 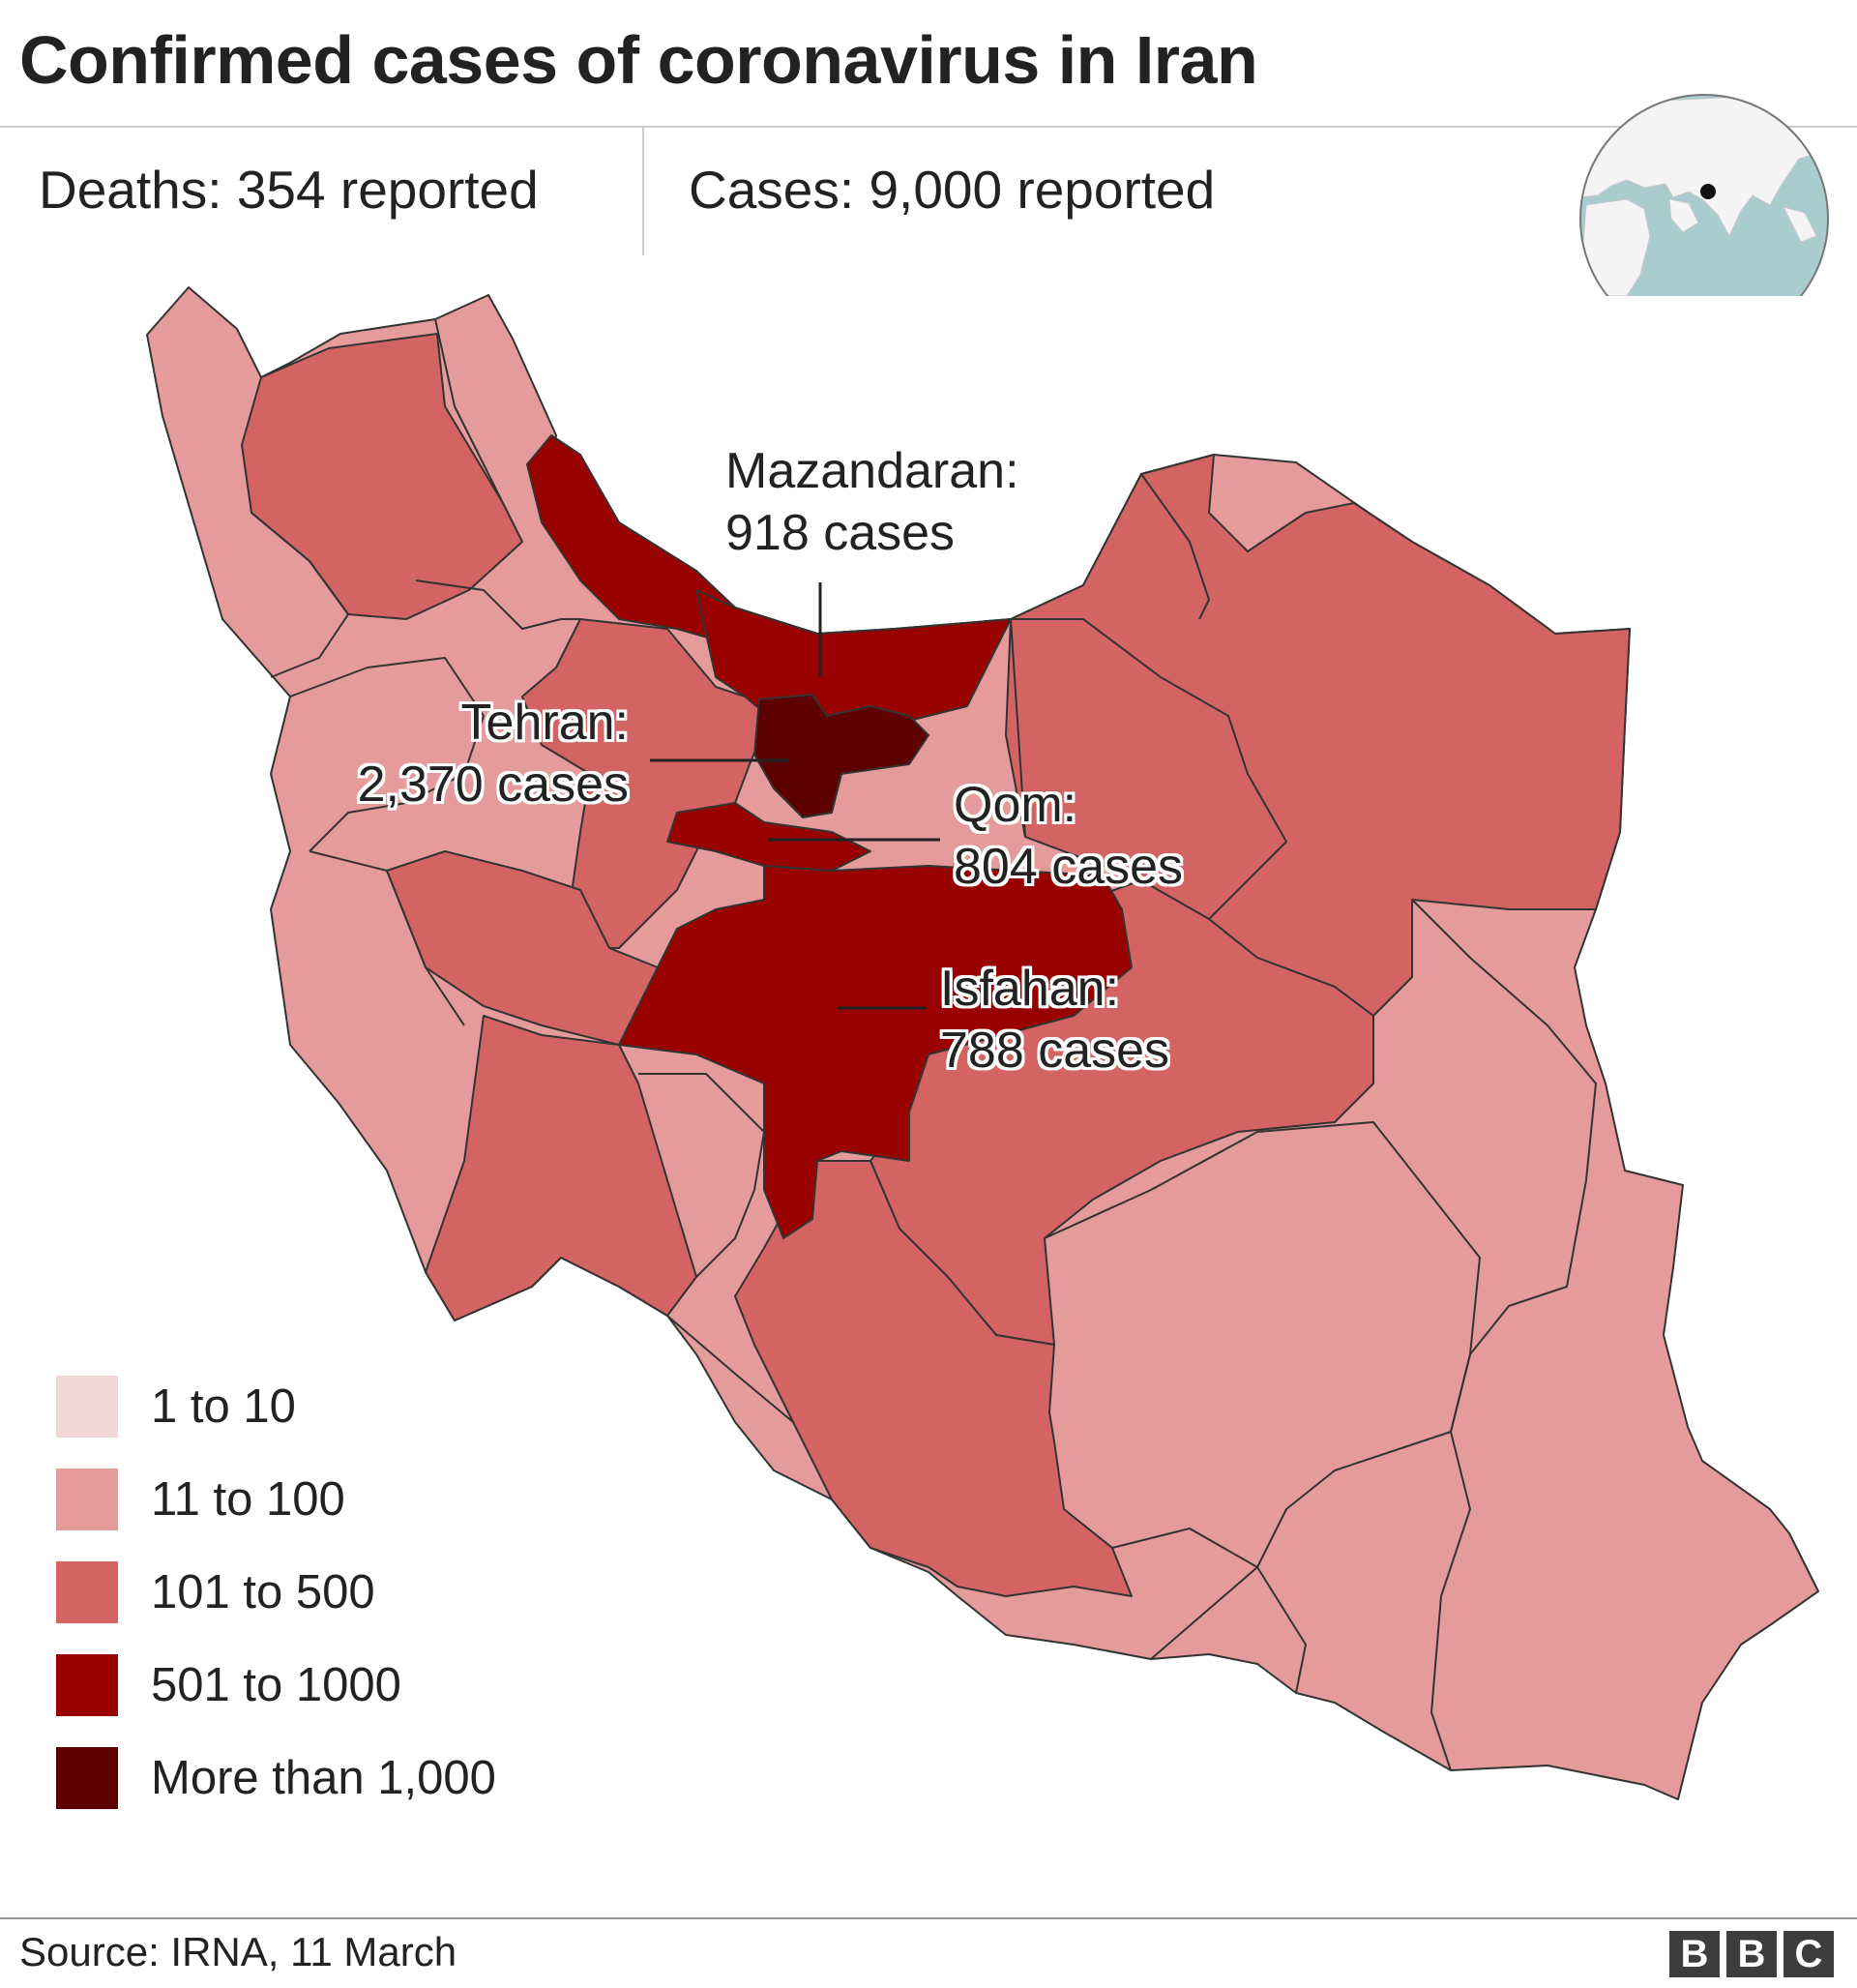 I want to click on footer-divider, so click(x=928, y=1918).